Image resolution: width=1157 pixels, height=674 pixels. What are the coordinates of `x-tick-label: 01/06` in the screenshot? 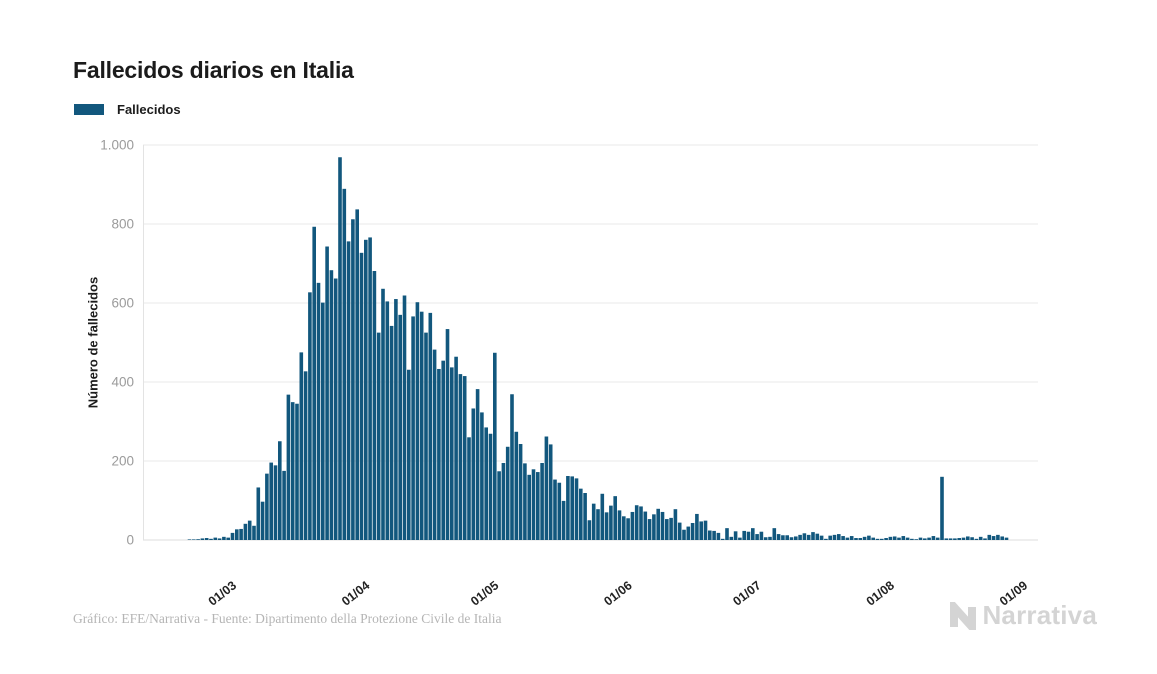 It's located at (617, 593).